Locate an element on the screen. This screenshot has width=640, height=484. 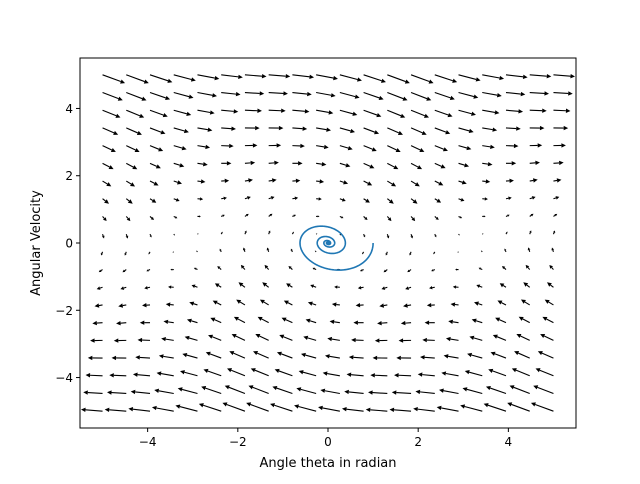
x-tick-label: 2 is located at coordinates (418, 442).